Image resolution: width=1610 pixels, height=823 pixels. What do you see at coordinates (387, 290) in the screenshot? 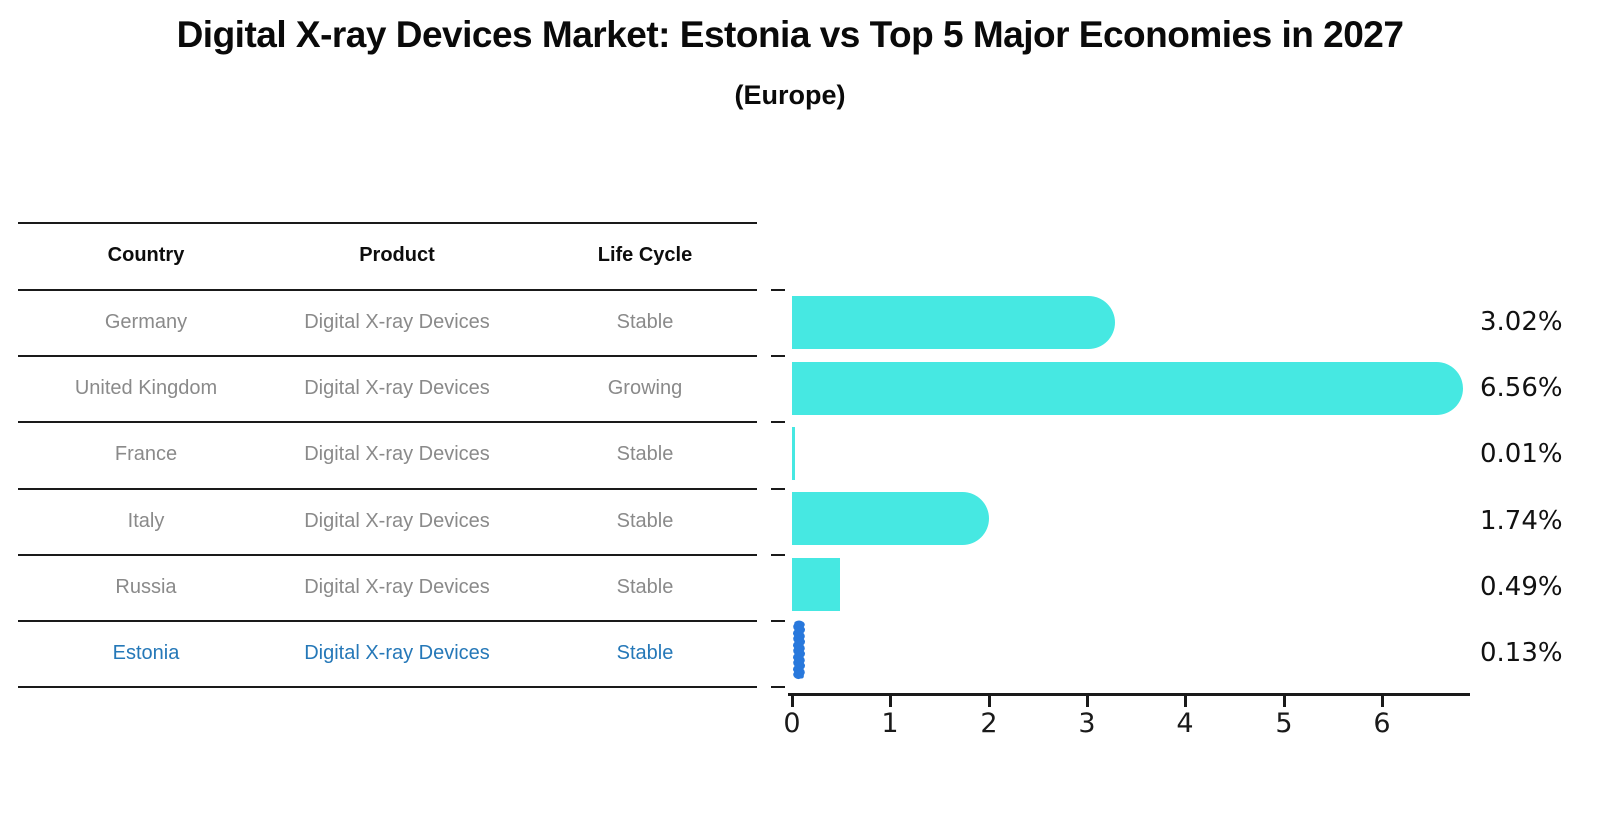
I see `table-rule-header` at bounding box center [387, 290].